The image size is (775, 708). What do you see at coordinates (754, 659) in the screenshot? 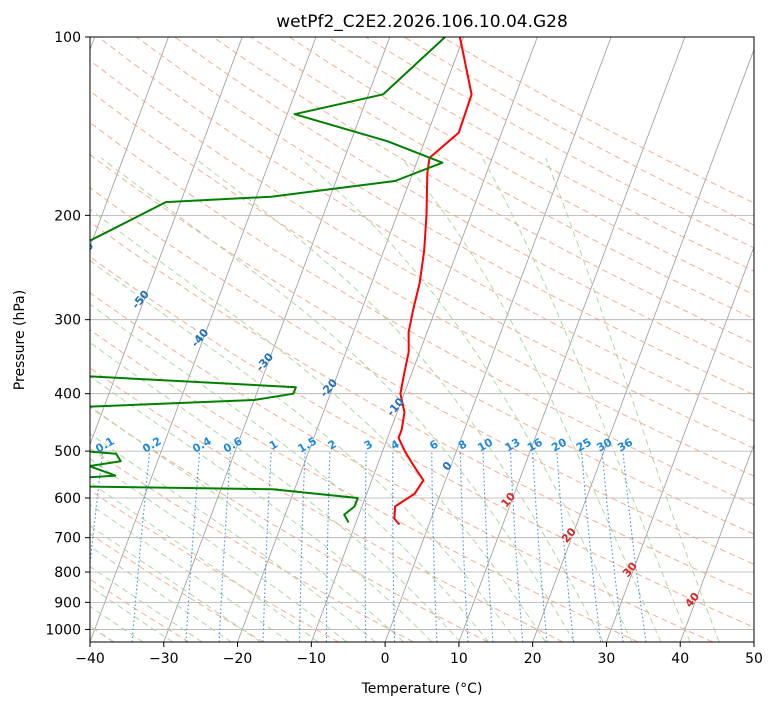
I see `x-tick-label: 50` at bounding box center [754, 659].